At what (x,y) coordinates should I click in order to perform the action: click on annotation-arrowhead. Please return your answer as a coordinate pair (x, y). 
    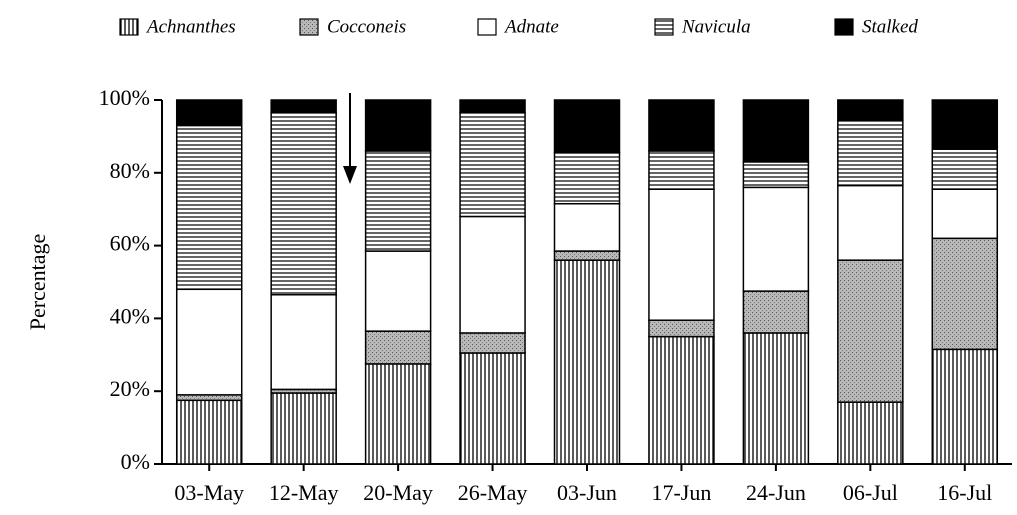
    Looking at the image, I should click on (350, 175).